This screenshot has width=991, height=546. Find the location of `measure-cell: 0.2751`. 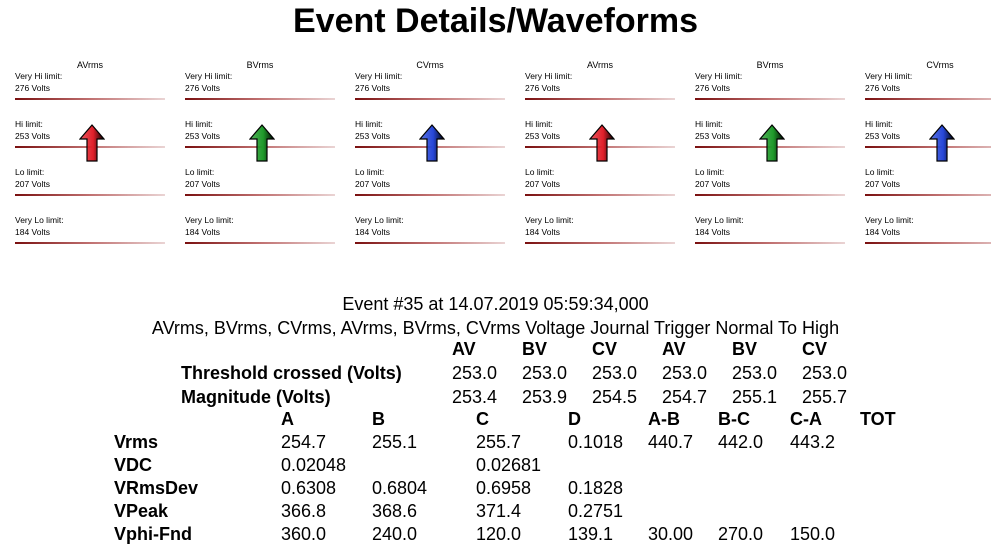

measure-cell: 0.2751 is located at coordinates (596, 511).